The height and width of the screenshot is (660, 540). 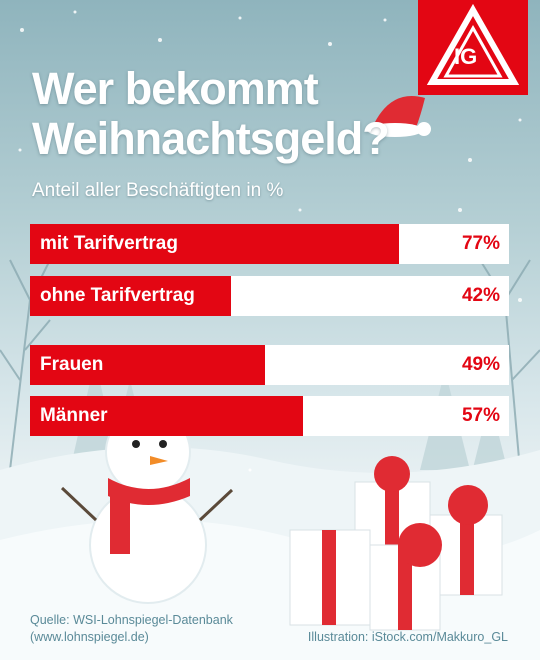 I want to click on bar-row: Männer 57%, so click(x=269, y=416).